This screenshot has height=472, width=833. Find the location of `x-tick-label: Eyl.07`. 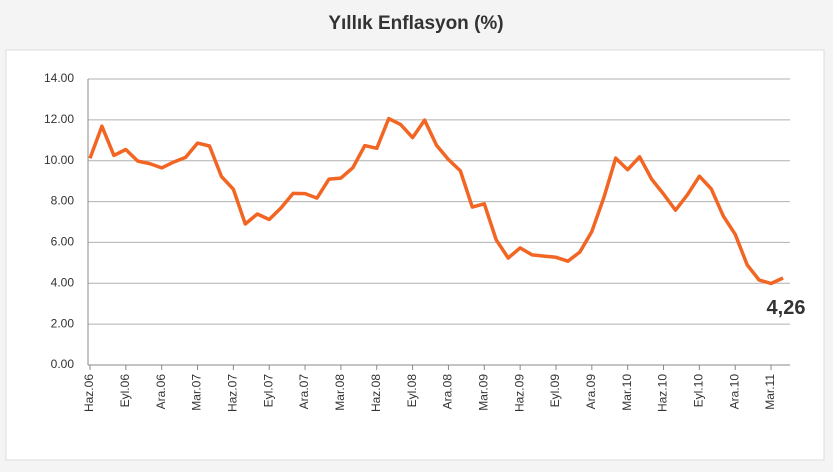

x-tick-label: Eyl.07 is located at coordinates (268, 391).